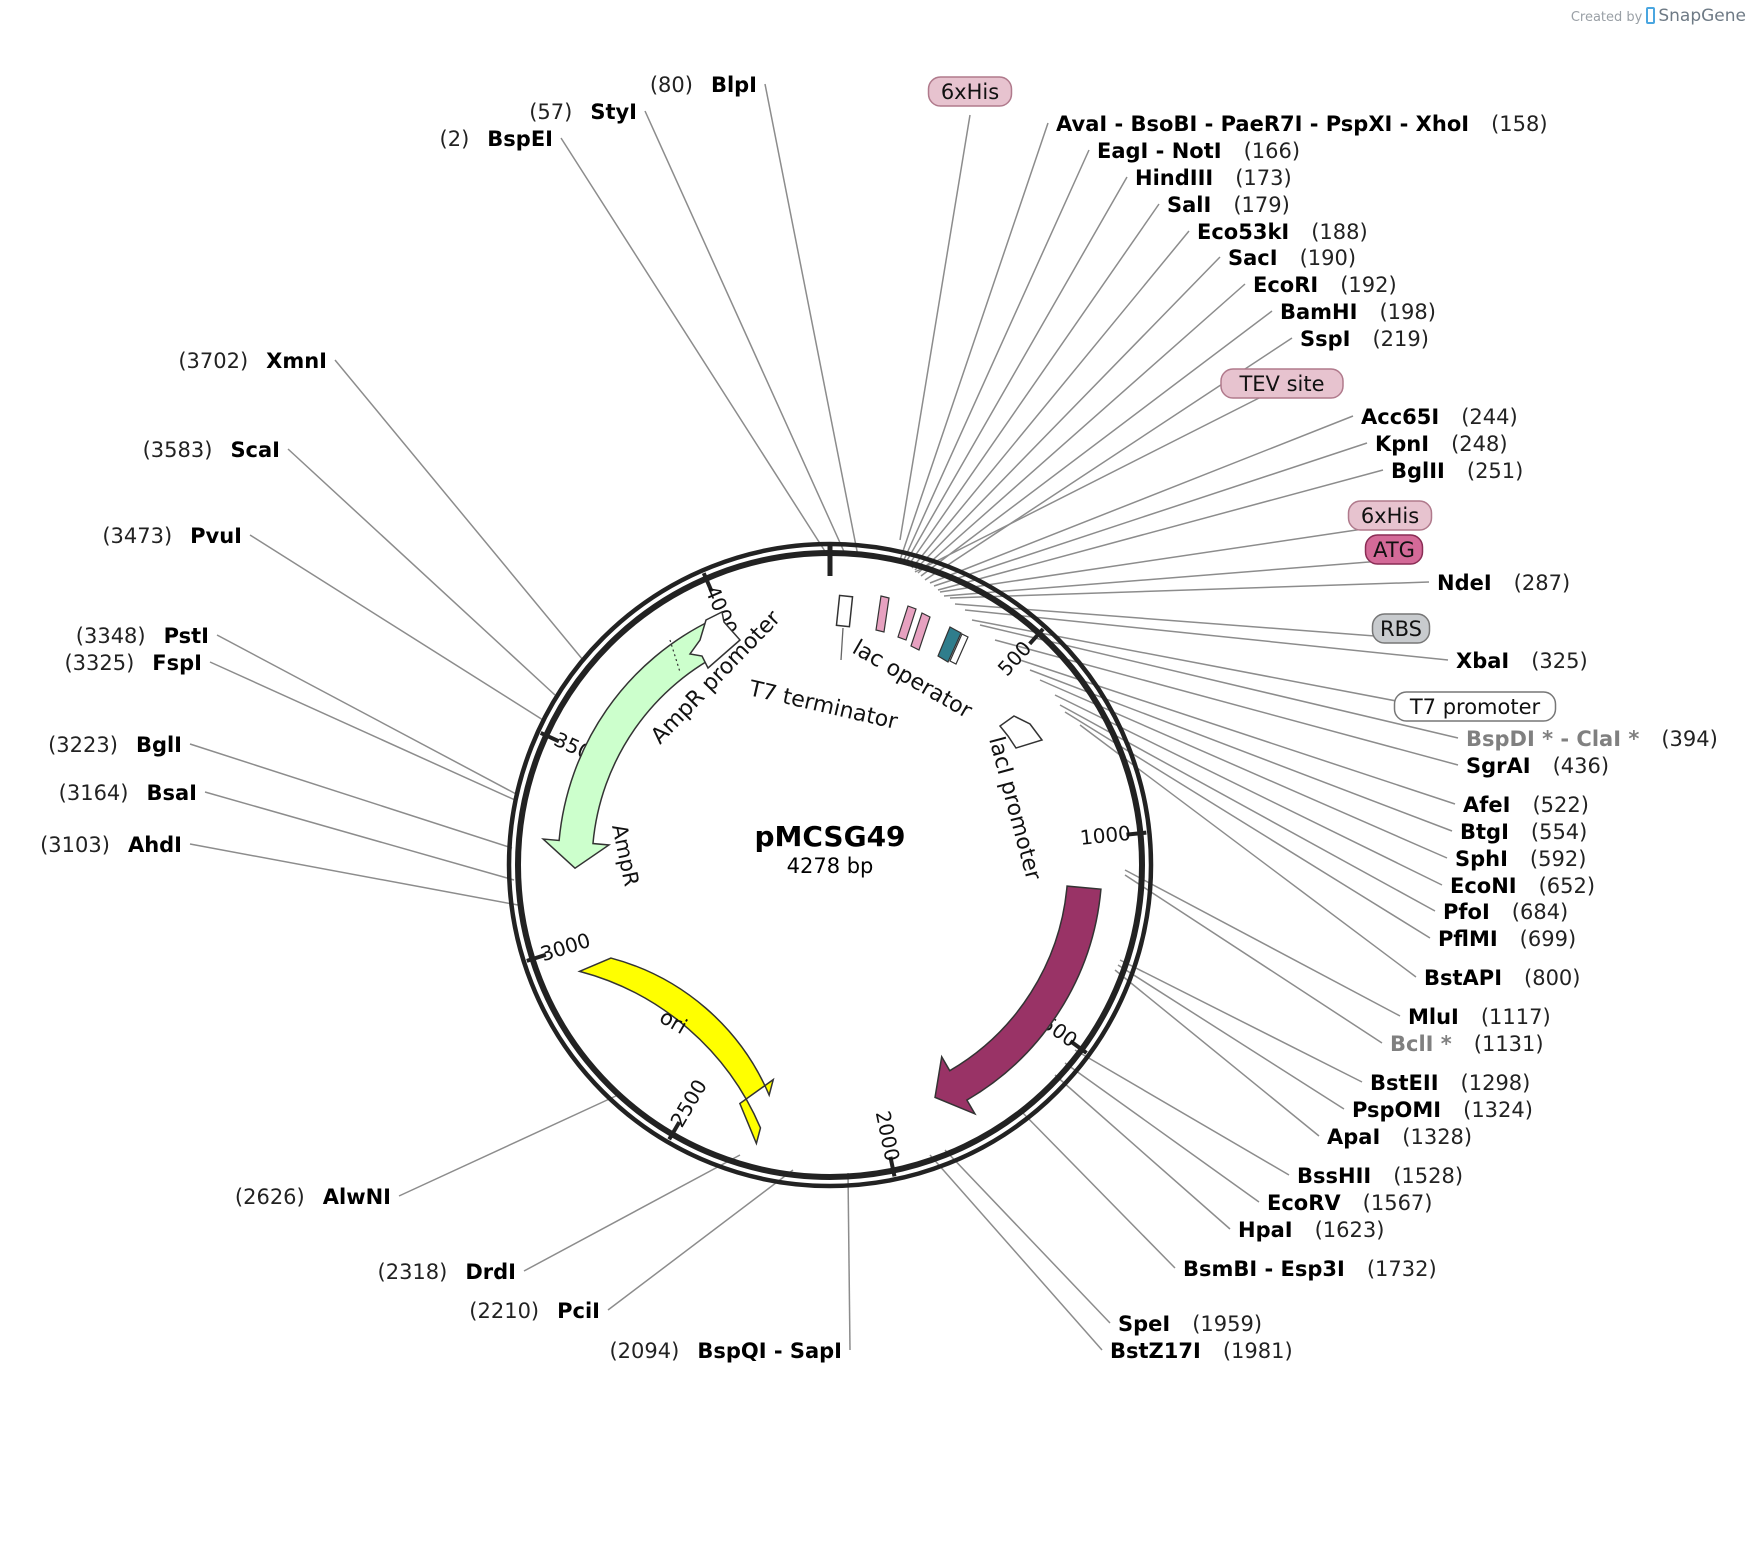 Image resolution: width=1760 pixels, height=1560 pixels. I want to click on ampr-split-marker, so click(675, 656).